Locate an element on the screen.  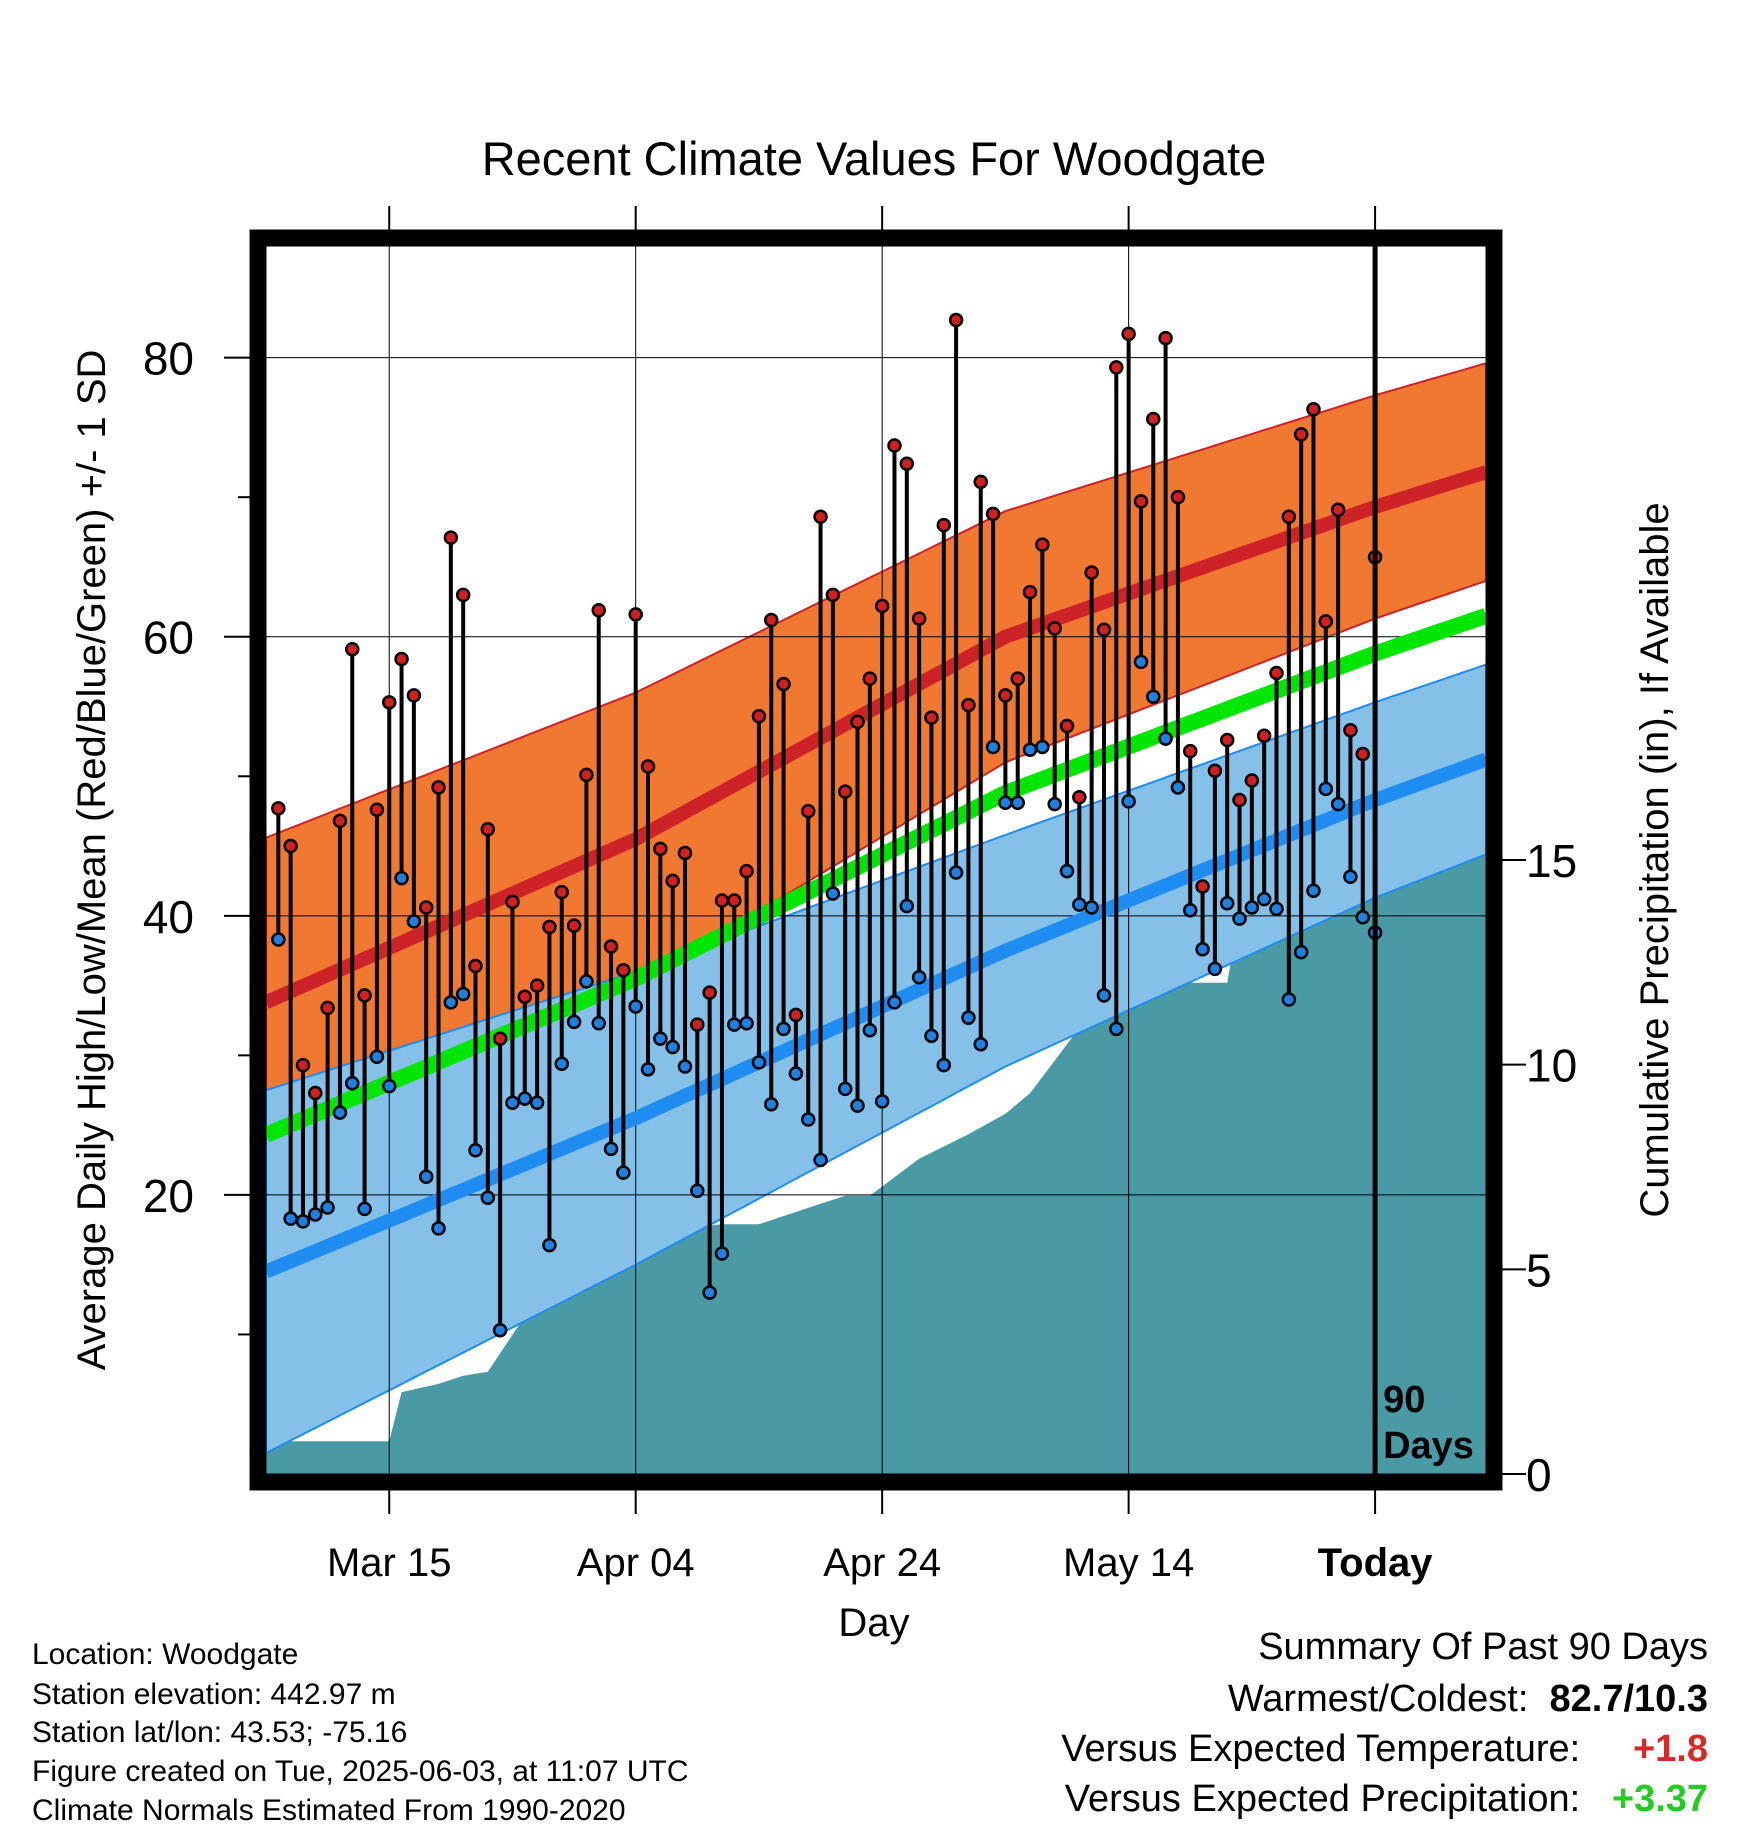
y-tick-label: 20 is located at coordinates (168, 1196).